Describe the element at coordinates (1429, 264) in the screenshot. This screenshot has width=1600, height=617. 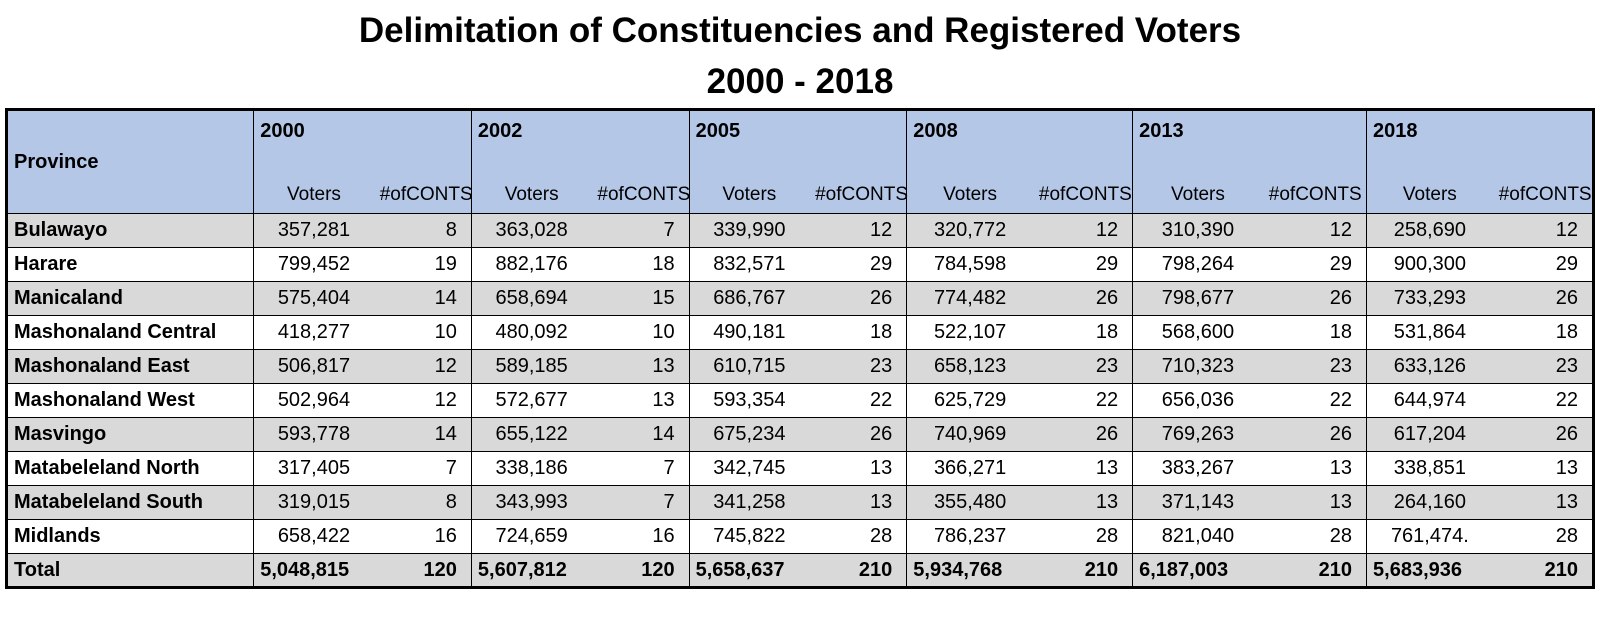
I see `voters-cell: 900,300` at that location.